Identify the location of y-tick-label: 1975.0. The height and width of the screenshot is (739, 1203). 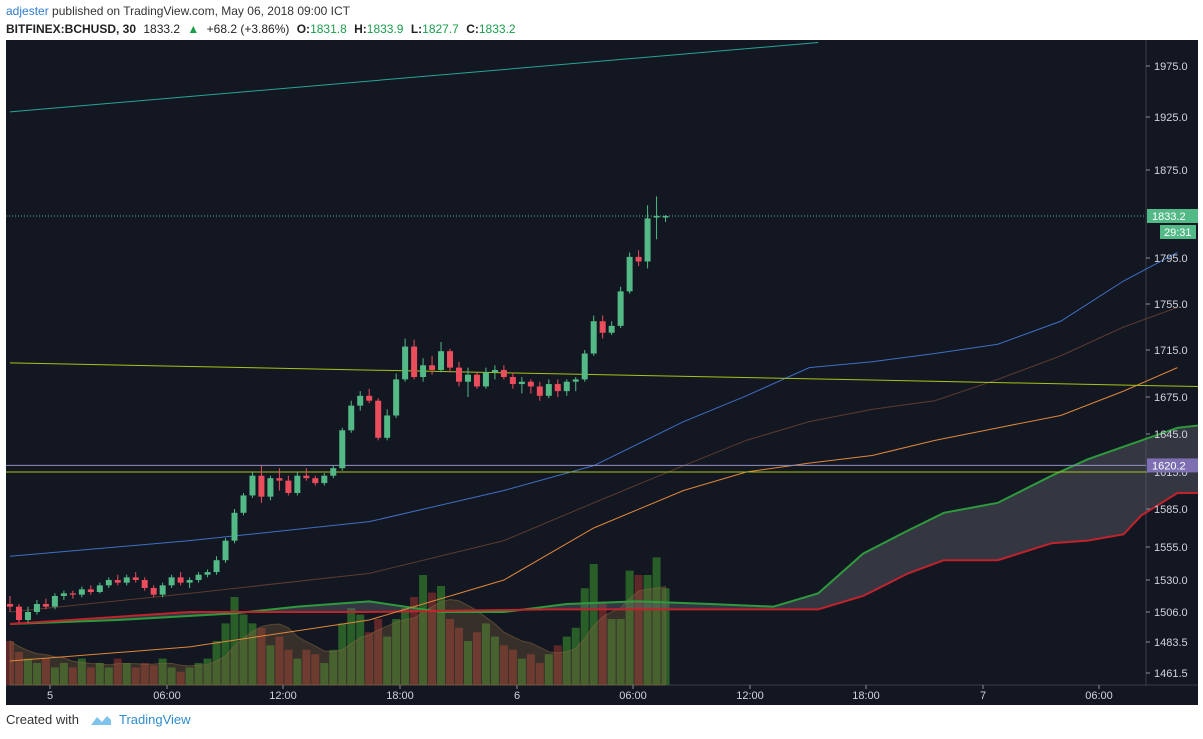
(1171, 67).